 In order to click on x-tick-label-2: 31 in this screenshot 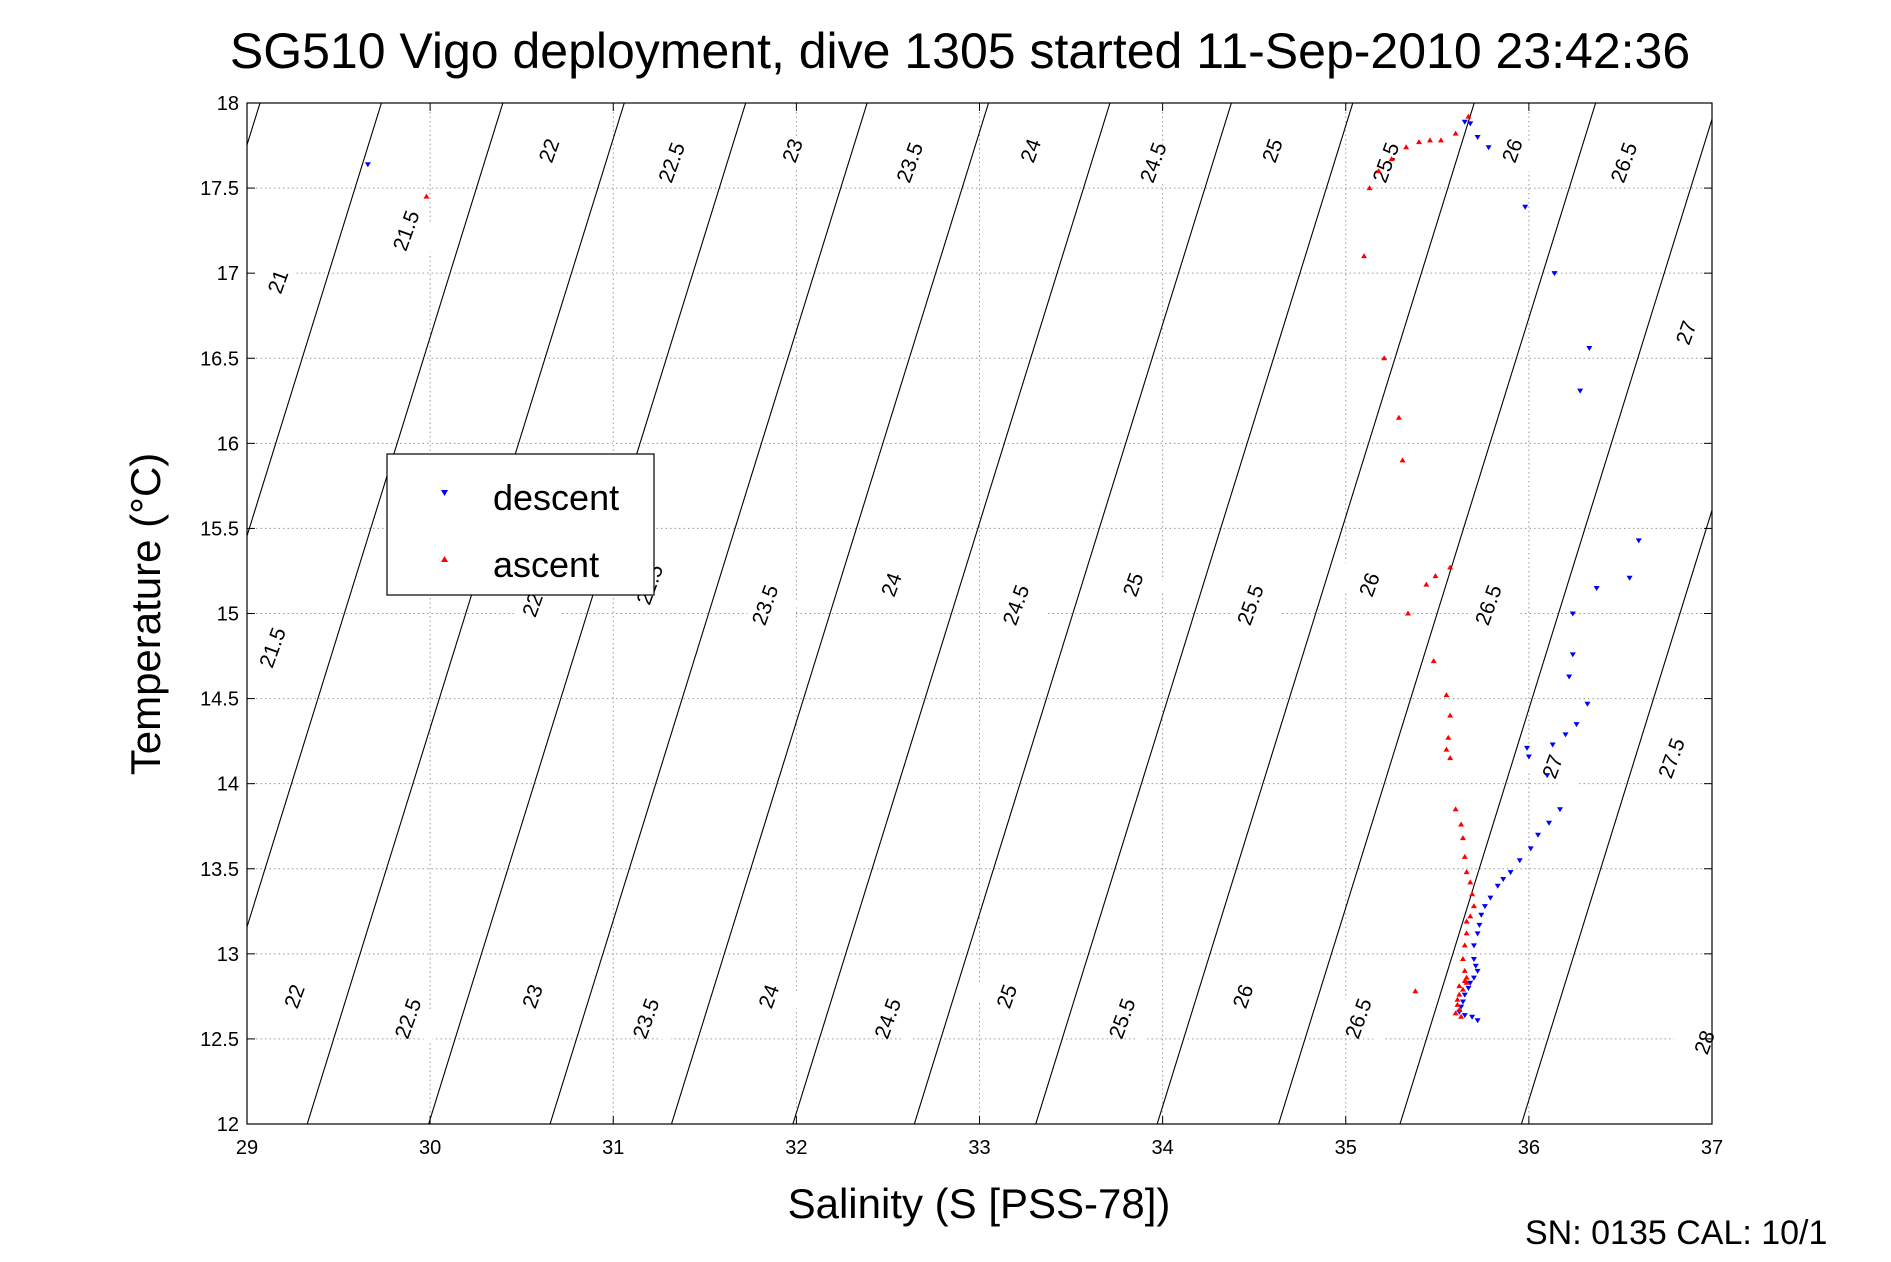, I will do `click(613, 1148)`.